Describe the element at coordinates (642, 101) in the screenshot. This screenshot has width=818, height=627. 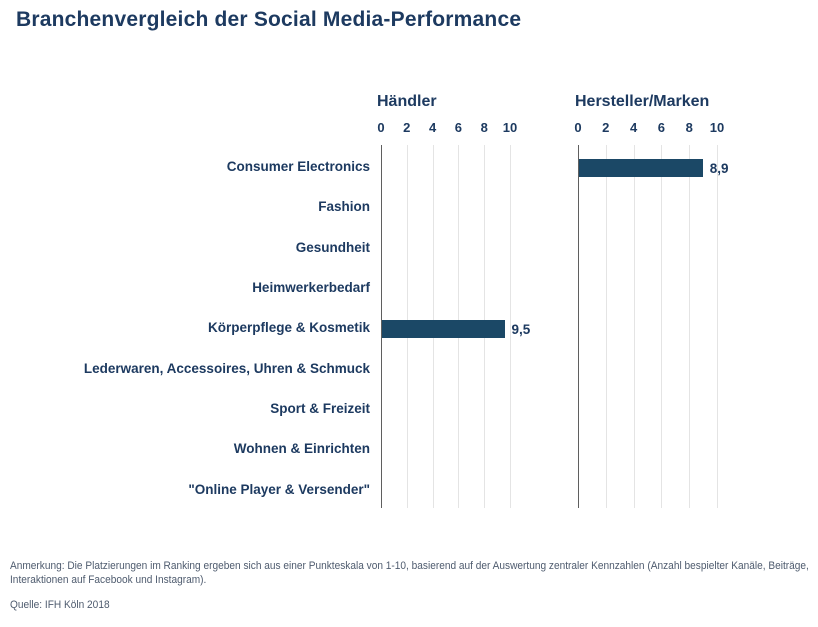
I see `panel-header-hersteller-marken: Hersteller/Marken` at that location.